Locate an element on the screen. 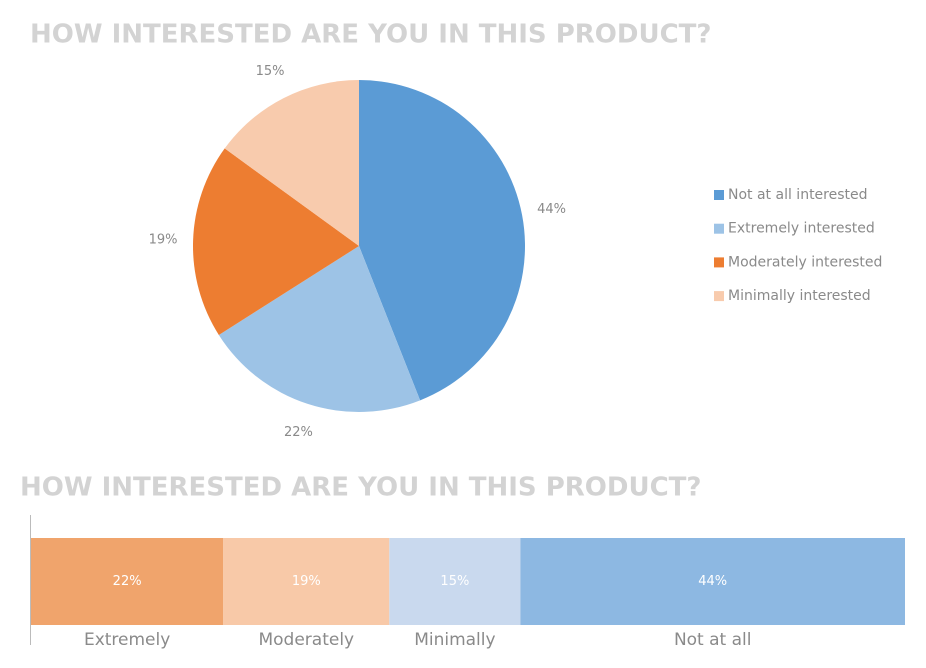  value-label: 22% is located at coordinates (127, 581).